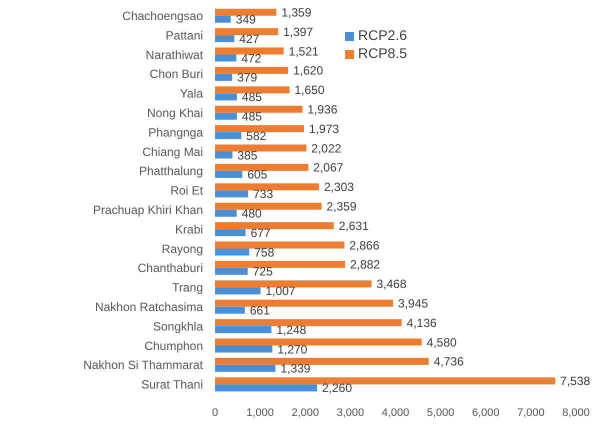  I want to click on data-label: 661, so click(260, 310).